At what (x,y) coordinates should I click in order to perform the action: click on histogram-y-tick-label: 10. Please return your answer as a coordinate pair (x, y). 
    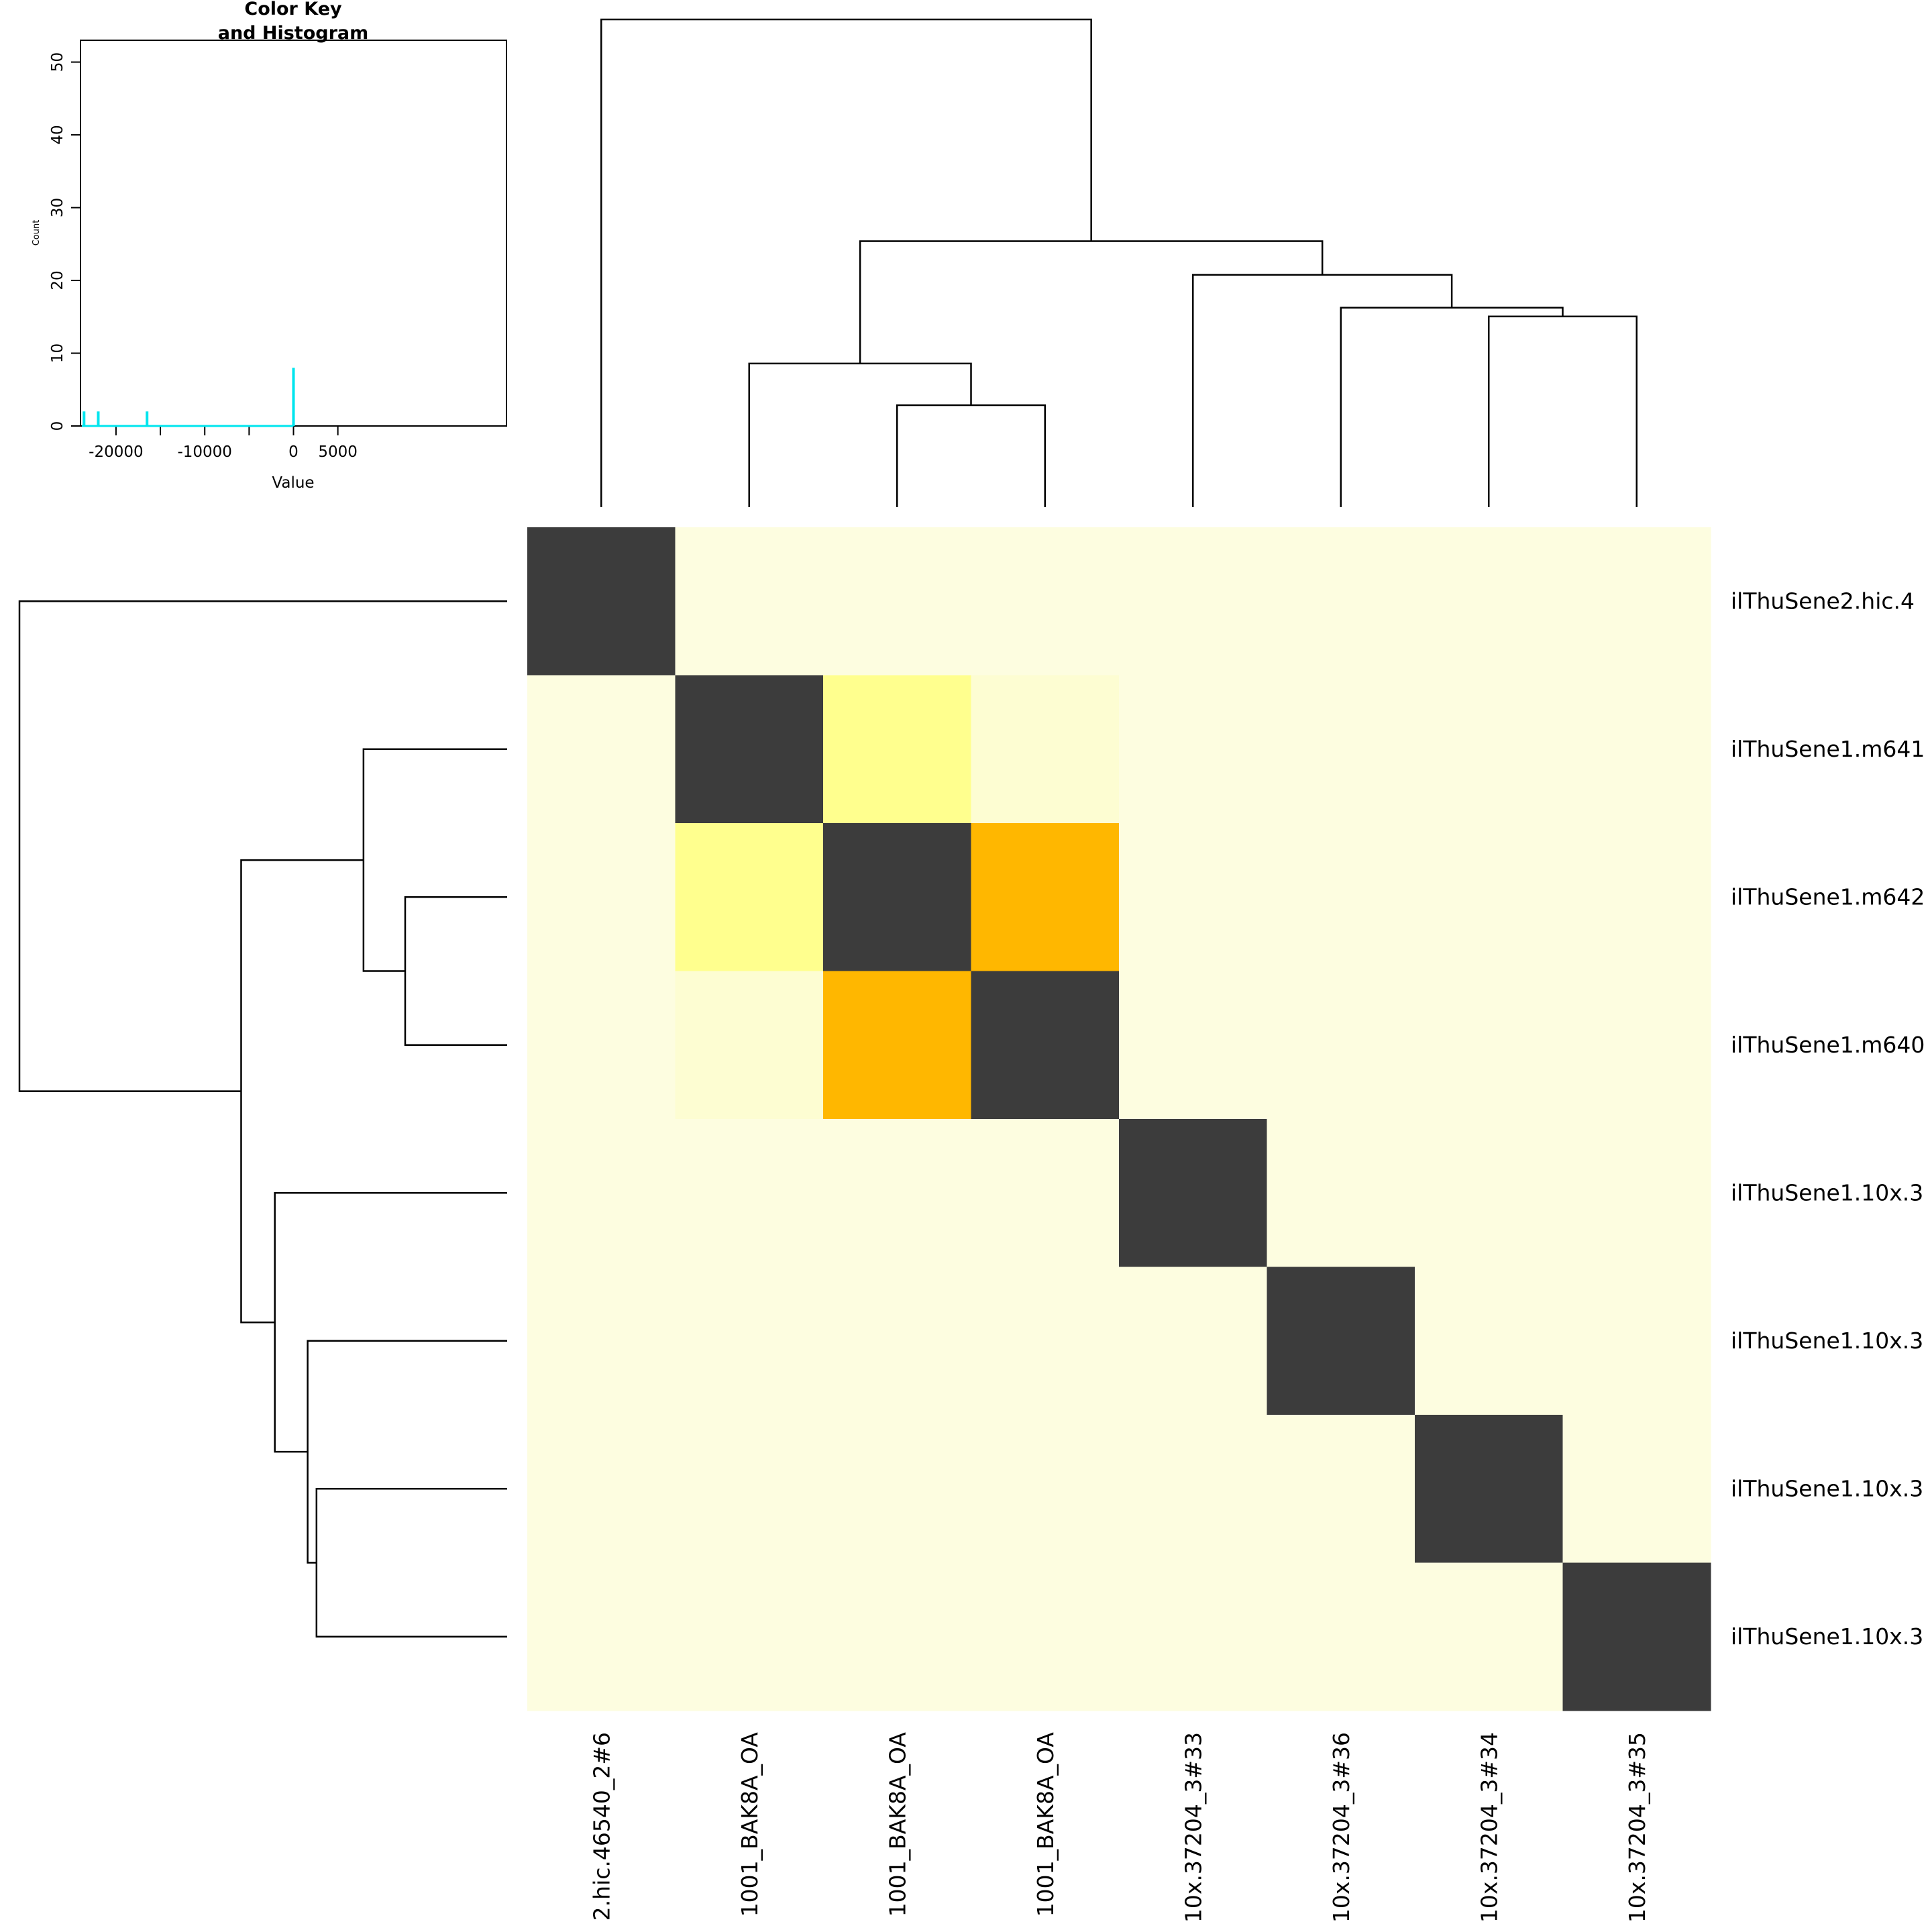
    Looking at the image, I should click on (57, 353).